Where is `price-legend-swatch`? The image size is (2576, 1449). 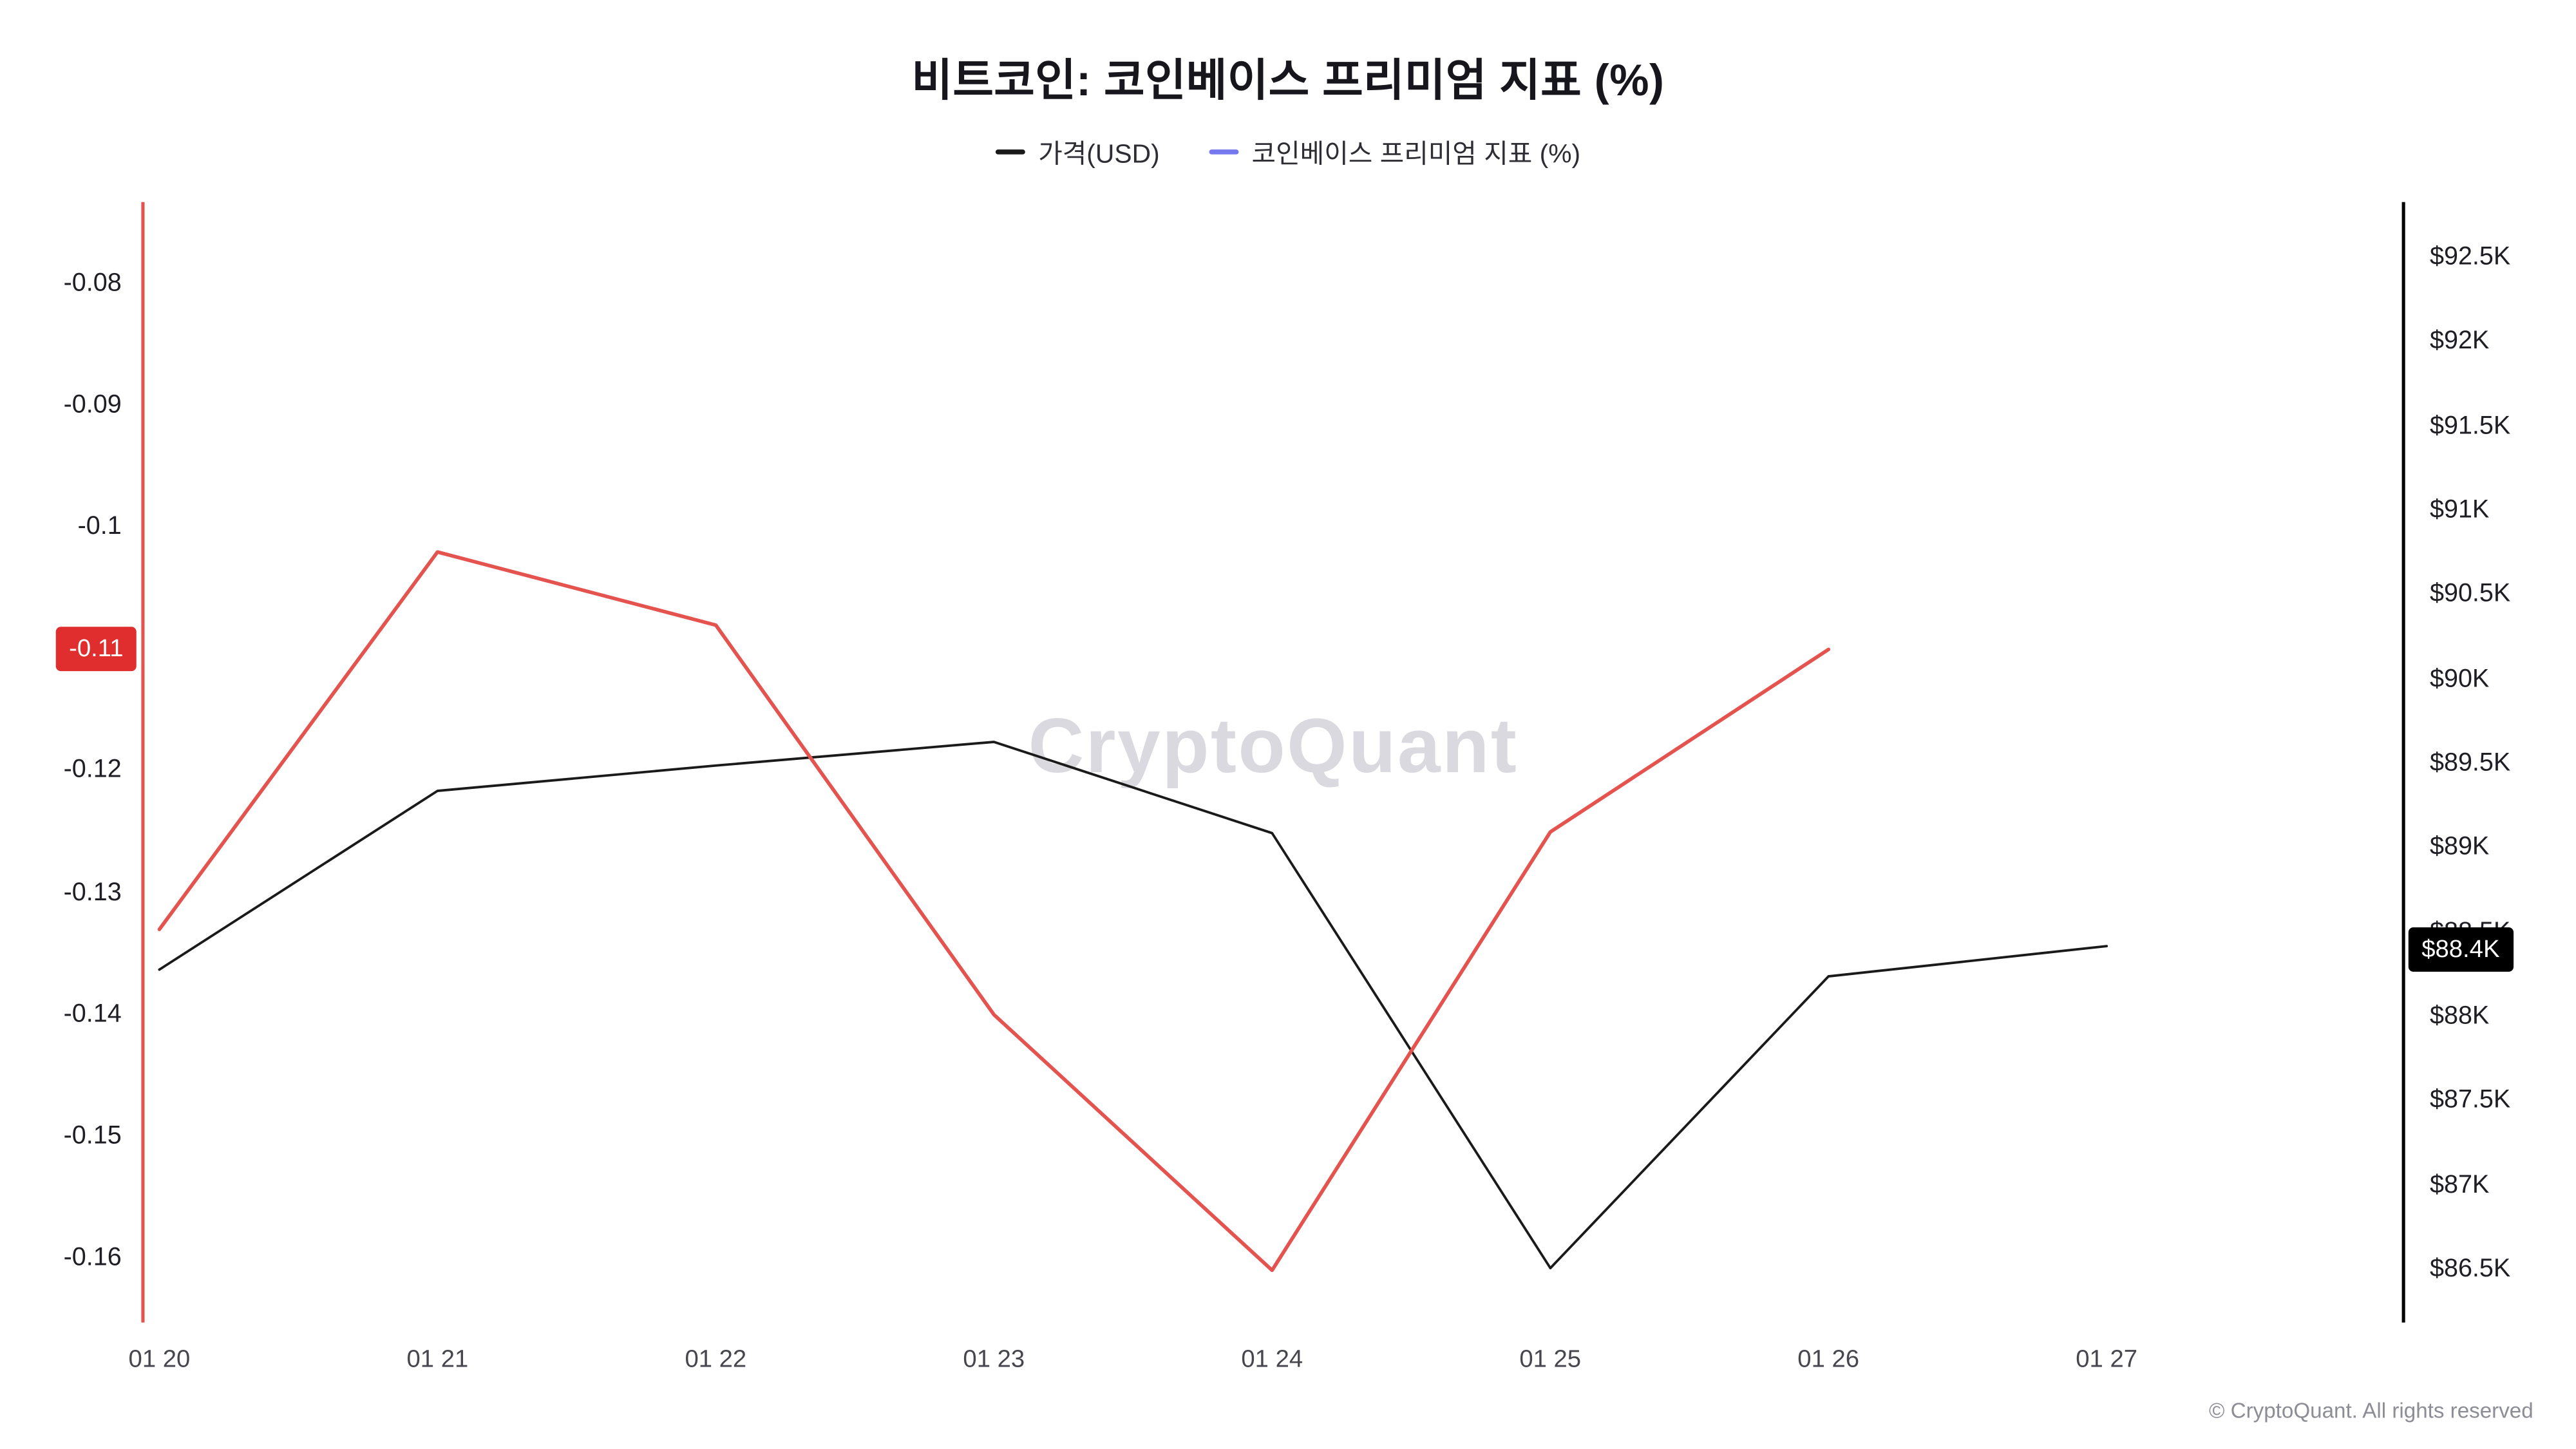
price-legend-swatch is located at coordinates (1010, 151).